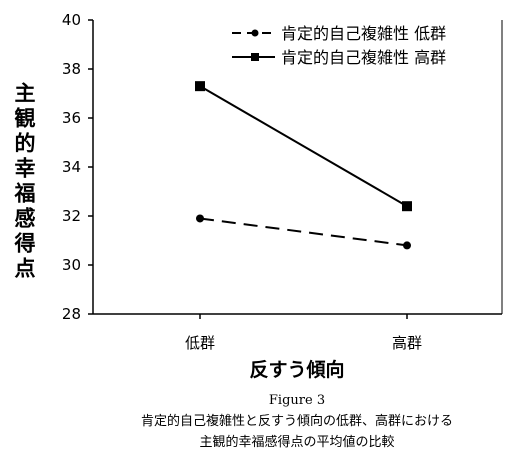 Image resolution: width=525 pixels, height=459 pixels. I want to click on x-tick-label: 低群, so click(200, 343).